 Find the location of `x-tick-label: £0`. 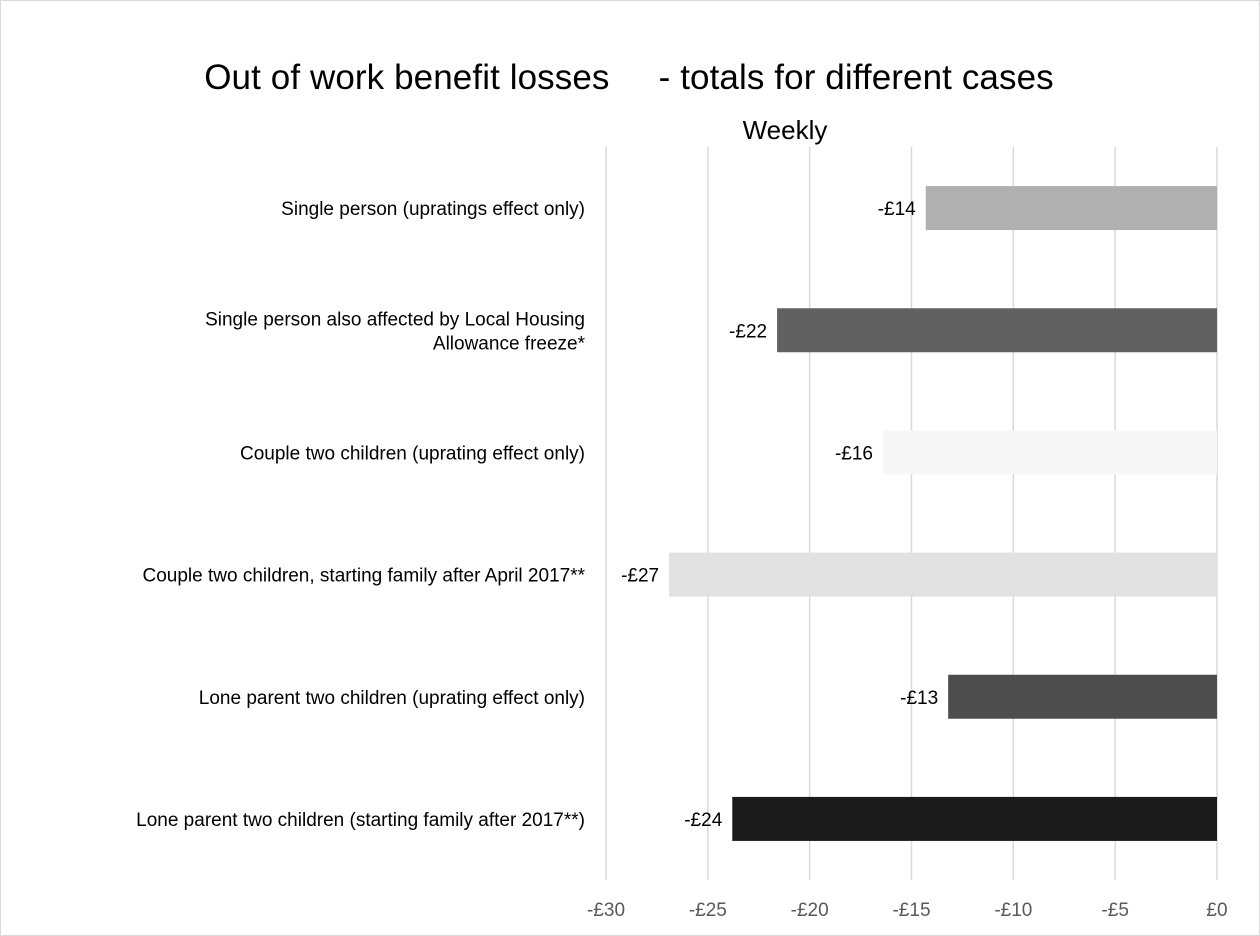

x-tick-label: £0 is located at coordinates (1216, 910).